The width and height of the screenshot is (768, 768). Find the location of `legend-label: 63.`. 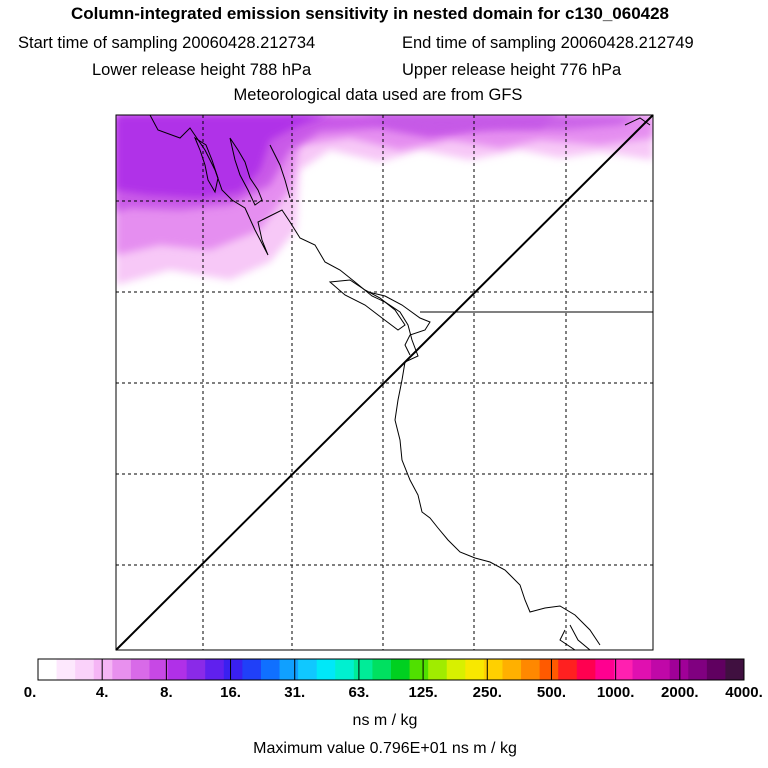

legend-label: 63. is located at coordinates (359, 692).